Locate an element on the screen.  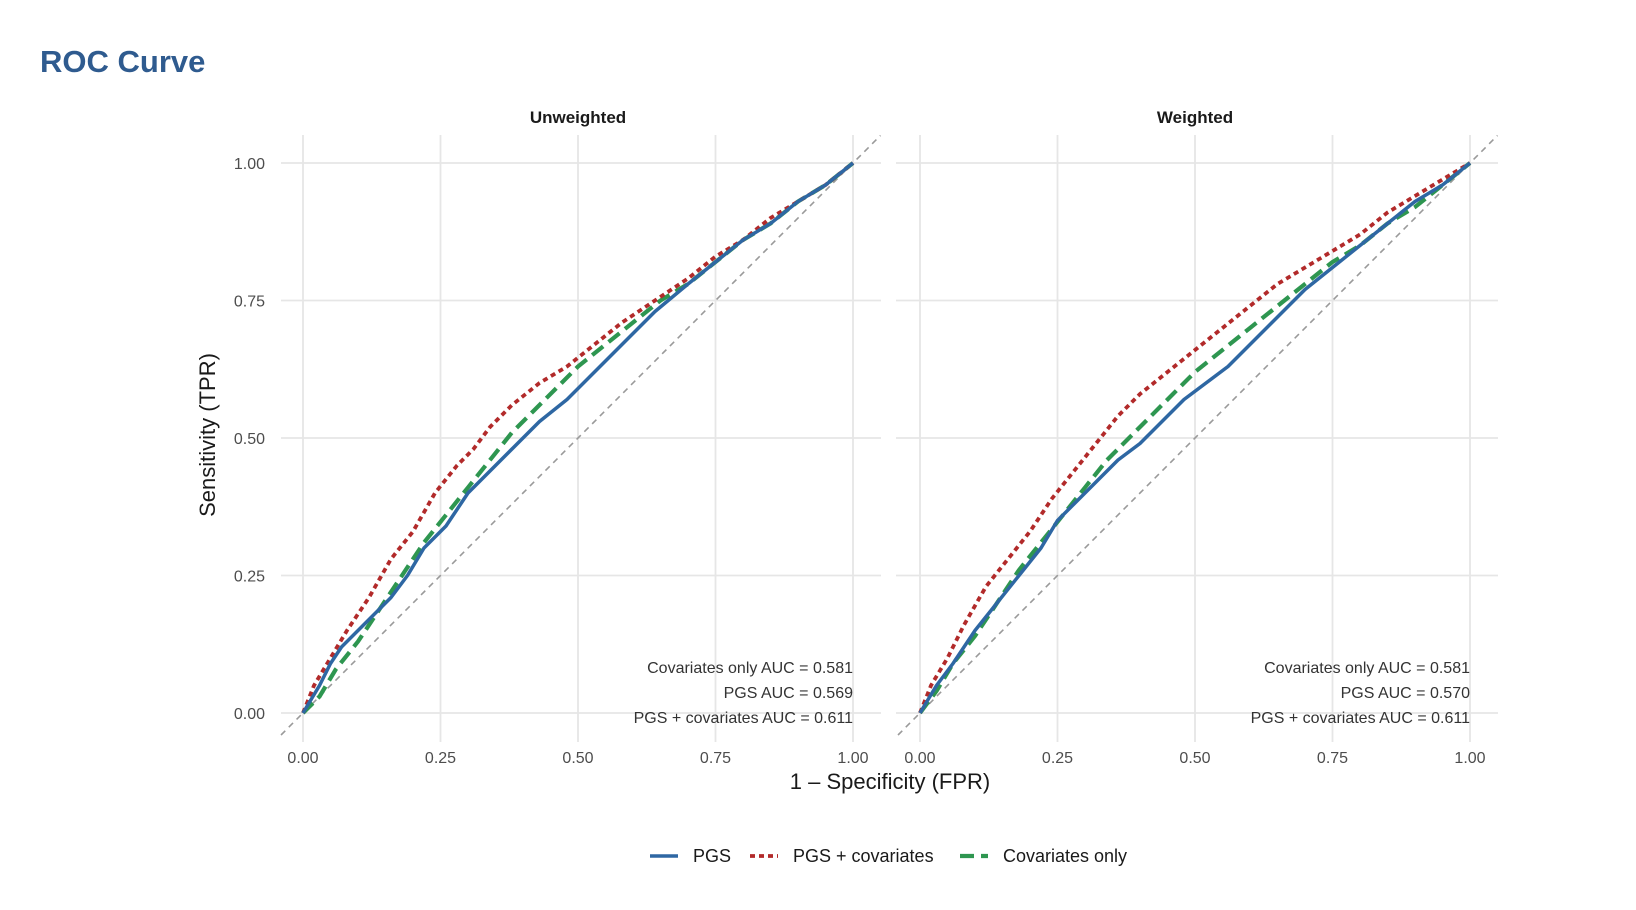
x-axis-title: 1 – Specificity (FPR) is located at coordinates (890, 781).